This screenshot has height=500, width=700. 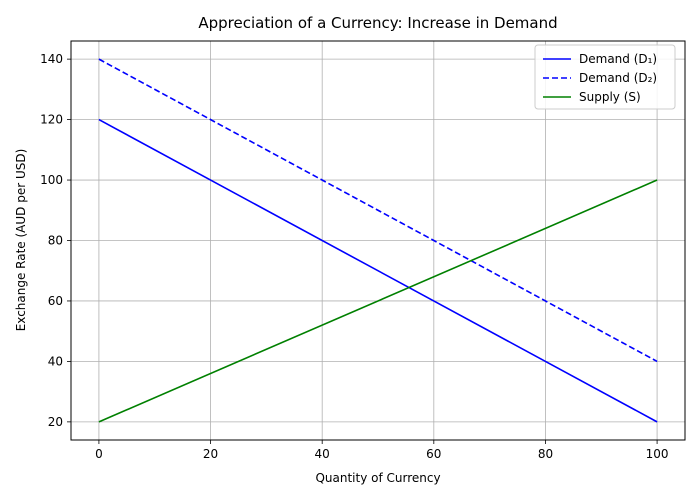 What do you see at coordinates (99, 454) in the screenshot?
I see `x-tick-label: 0` at bounding box center [99, 454].